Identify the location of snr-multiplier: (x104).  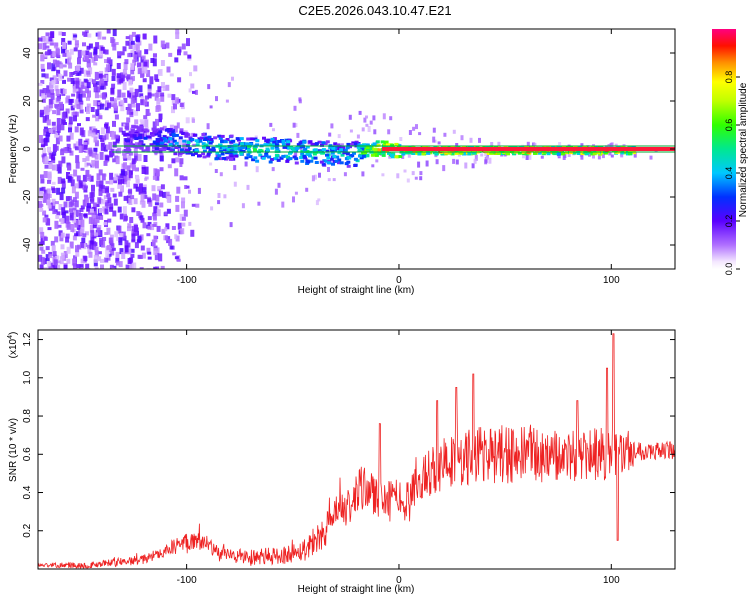
(13, 345).